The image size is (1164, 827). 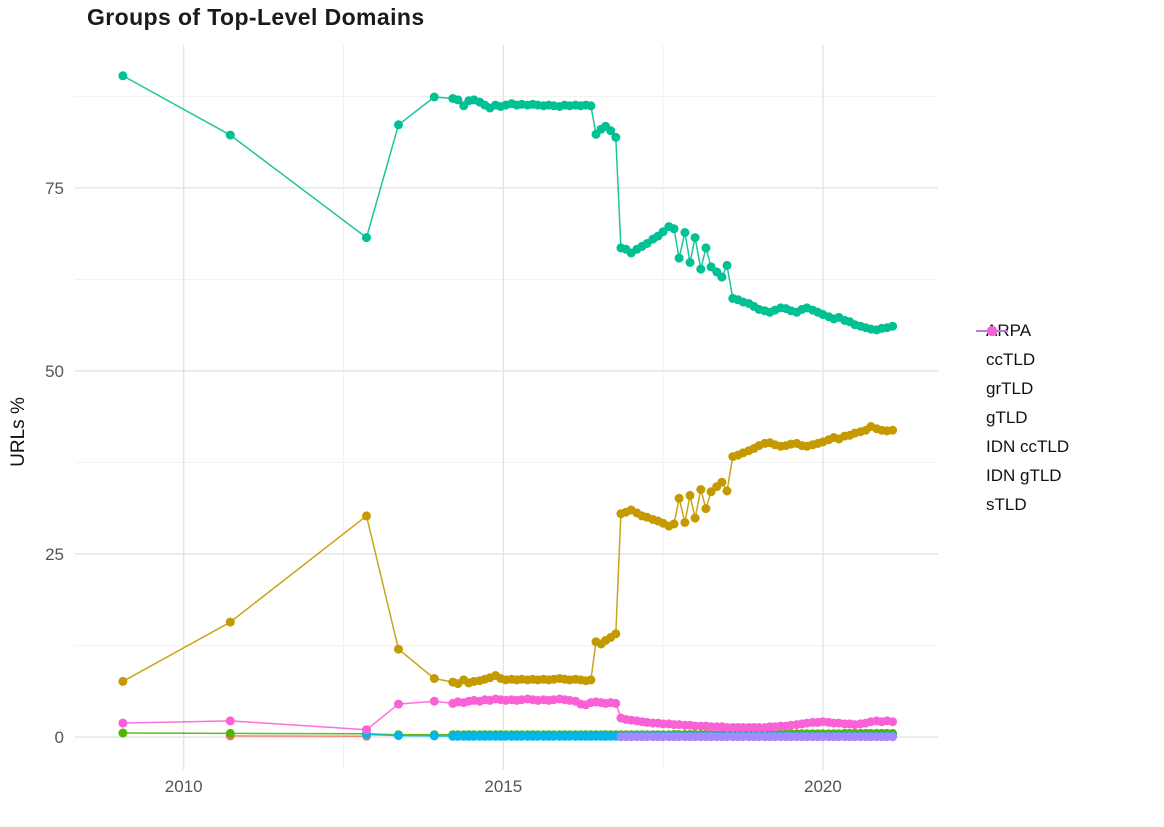 I want to click on legend-key-icon, so click(x=992, y=331).